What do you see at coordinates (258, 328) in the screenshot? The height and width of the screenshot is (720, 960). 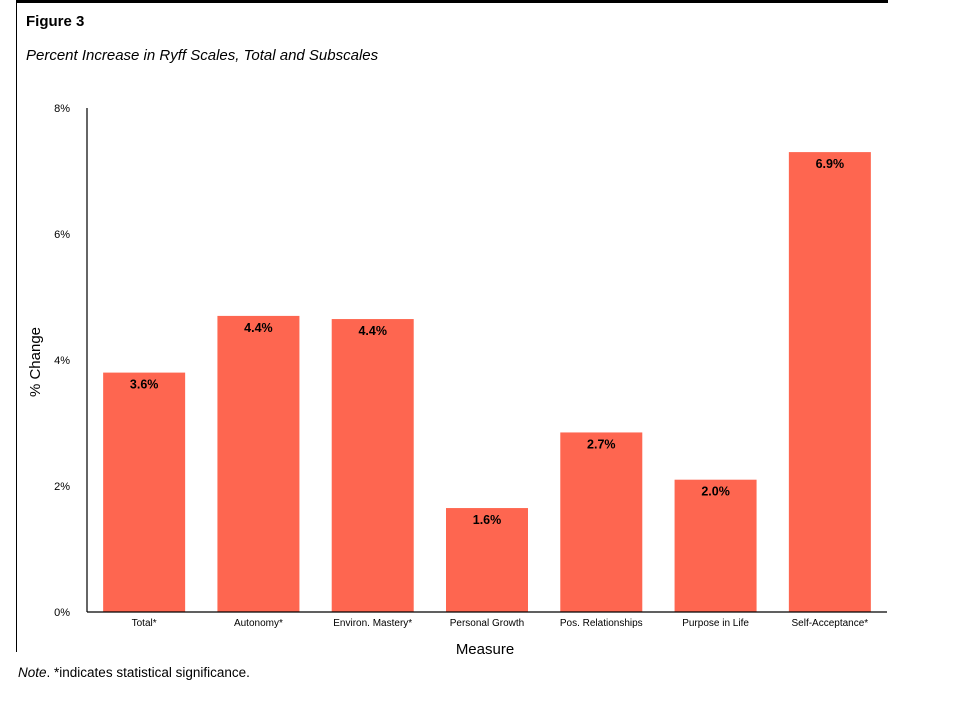 I see `data-label-1: 4.4%` at bounding box center [258, 328].